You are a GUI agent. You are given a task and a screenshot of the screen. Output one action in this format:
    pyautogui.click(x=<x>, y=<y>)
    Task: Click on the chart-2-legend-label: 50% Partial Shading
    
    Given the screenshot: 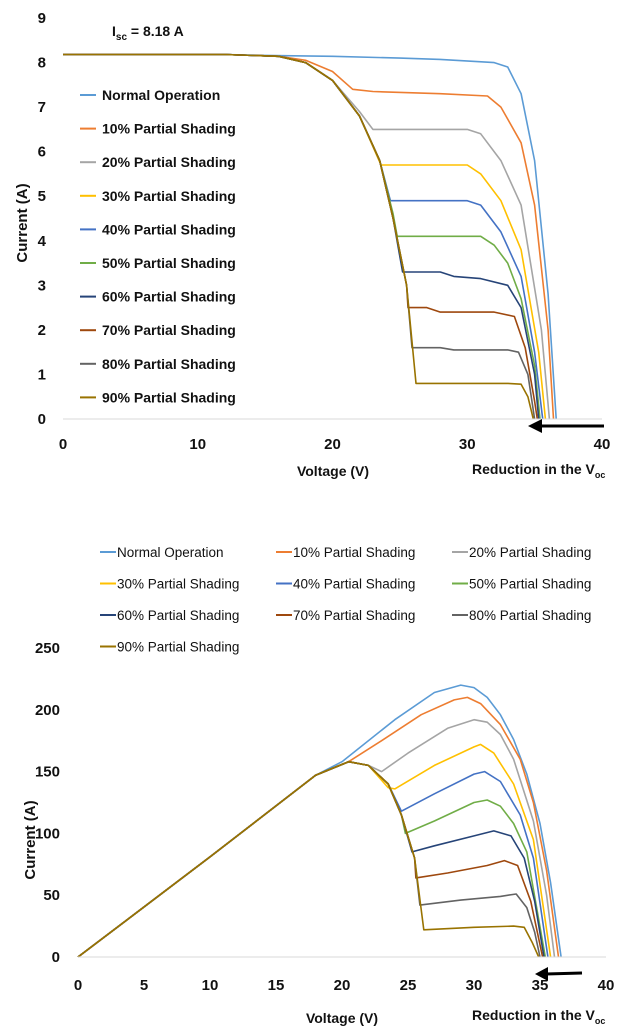 What is the action you would take?
    pyautogui.click(x=530, y=584)
    